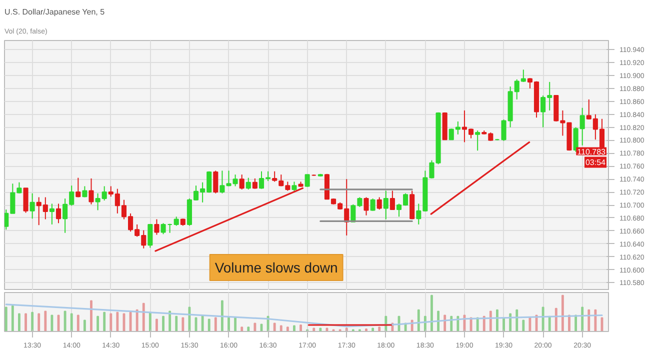 The height and width of the screenshot is (352, 660). I want to click on annotation: 110.783, so click(591, 151).